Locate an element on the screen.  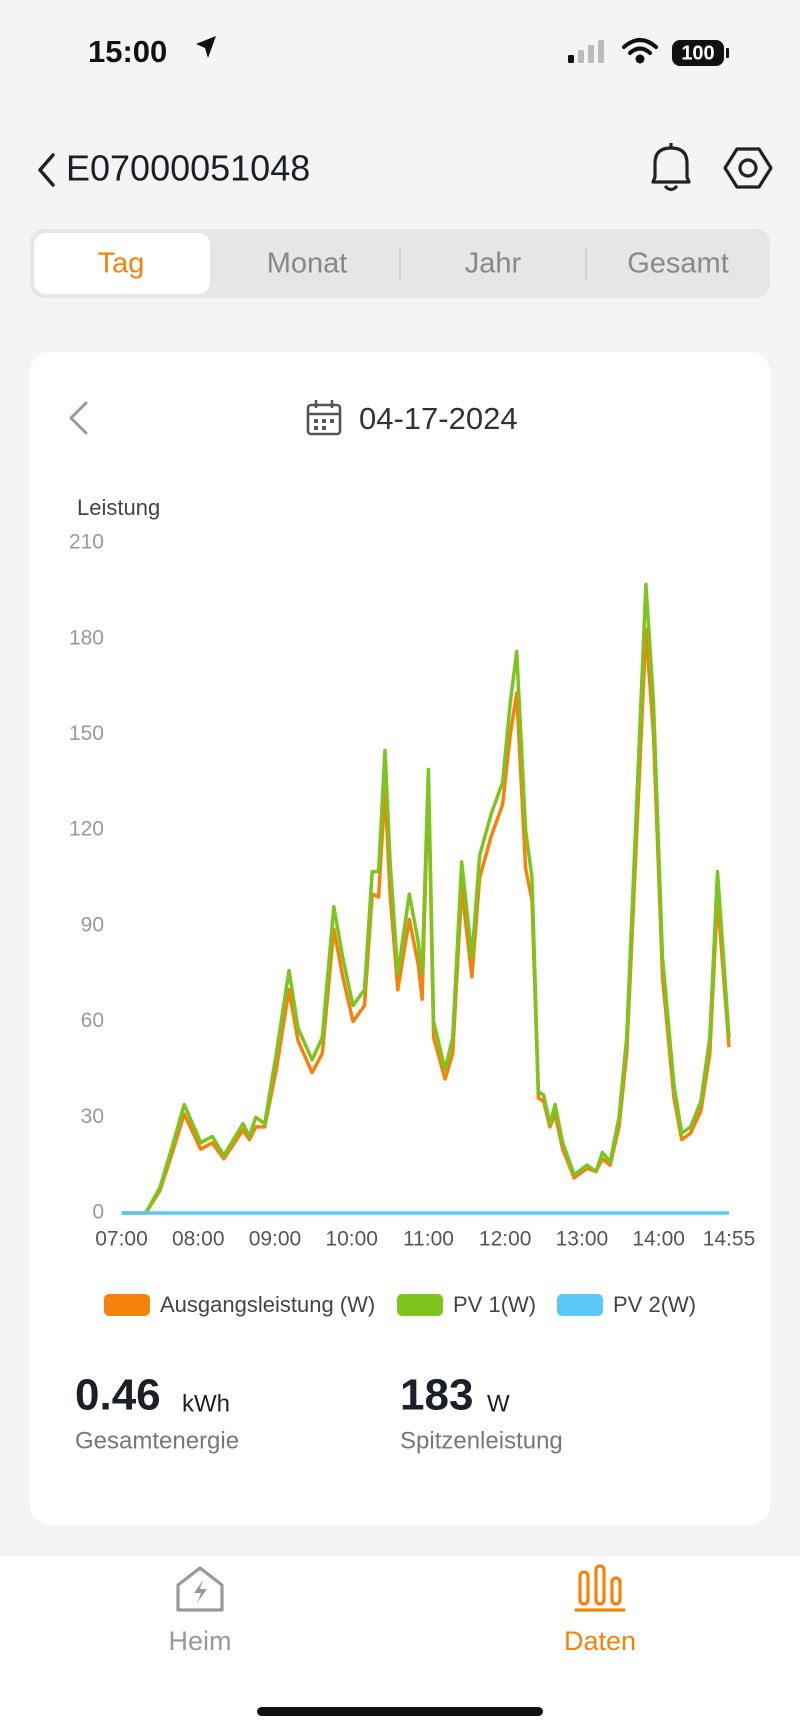
stat-label: Spitzenleistung is located at coordinates (481, 1440).